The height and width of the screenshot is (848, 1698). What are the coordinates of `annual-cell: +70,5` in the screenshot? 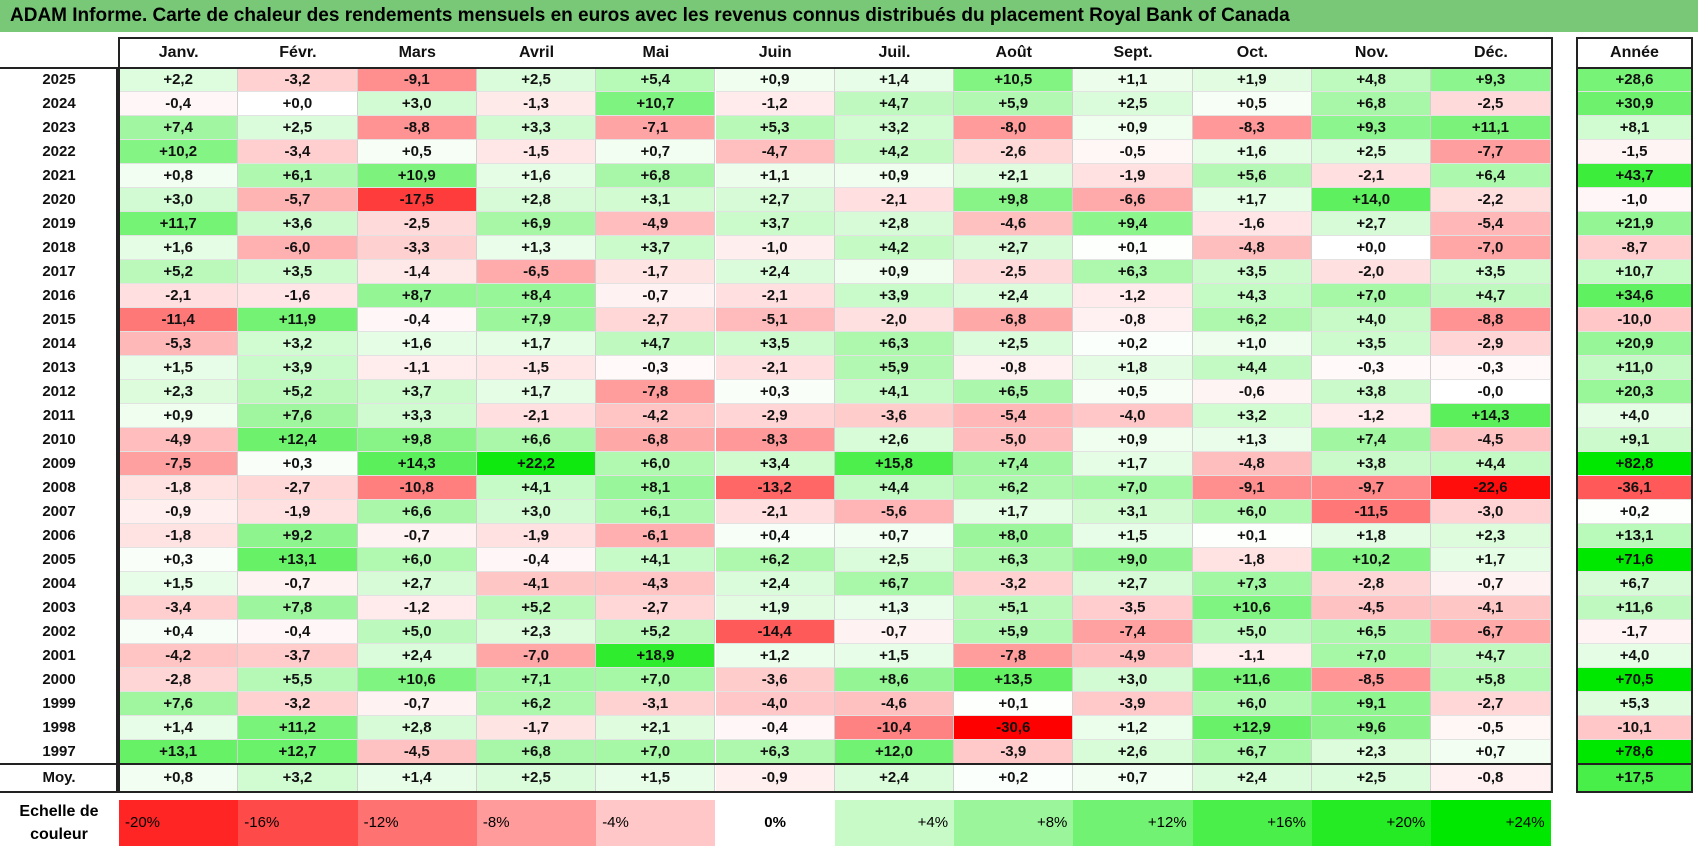 It's located at (1634, 680).